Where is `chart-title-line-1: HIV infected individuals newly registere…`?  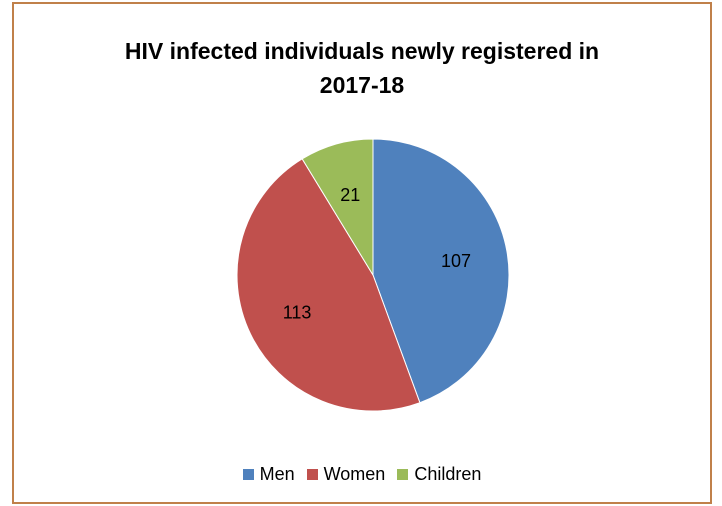
chart-title-line-1: HIV infected individuals newly registere… is located at coordinates (362, 51).